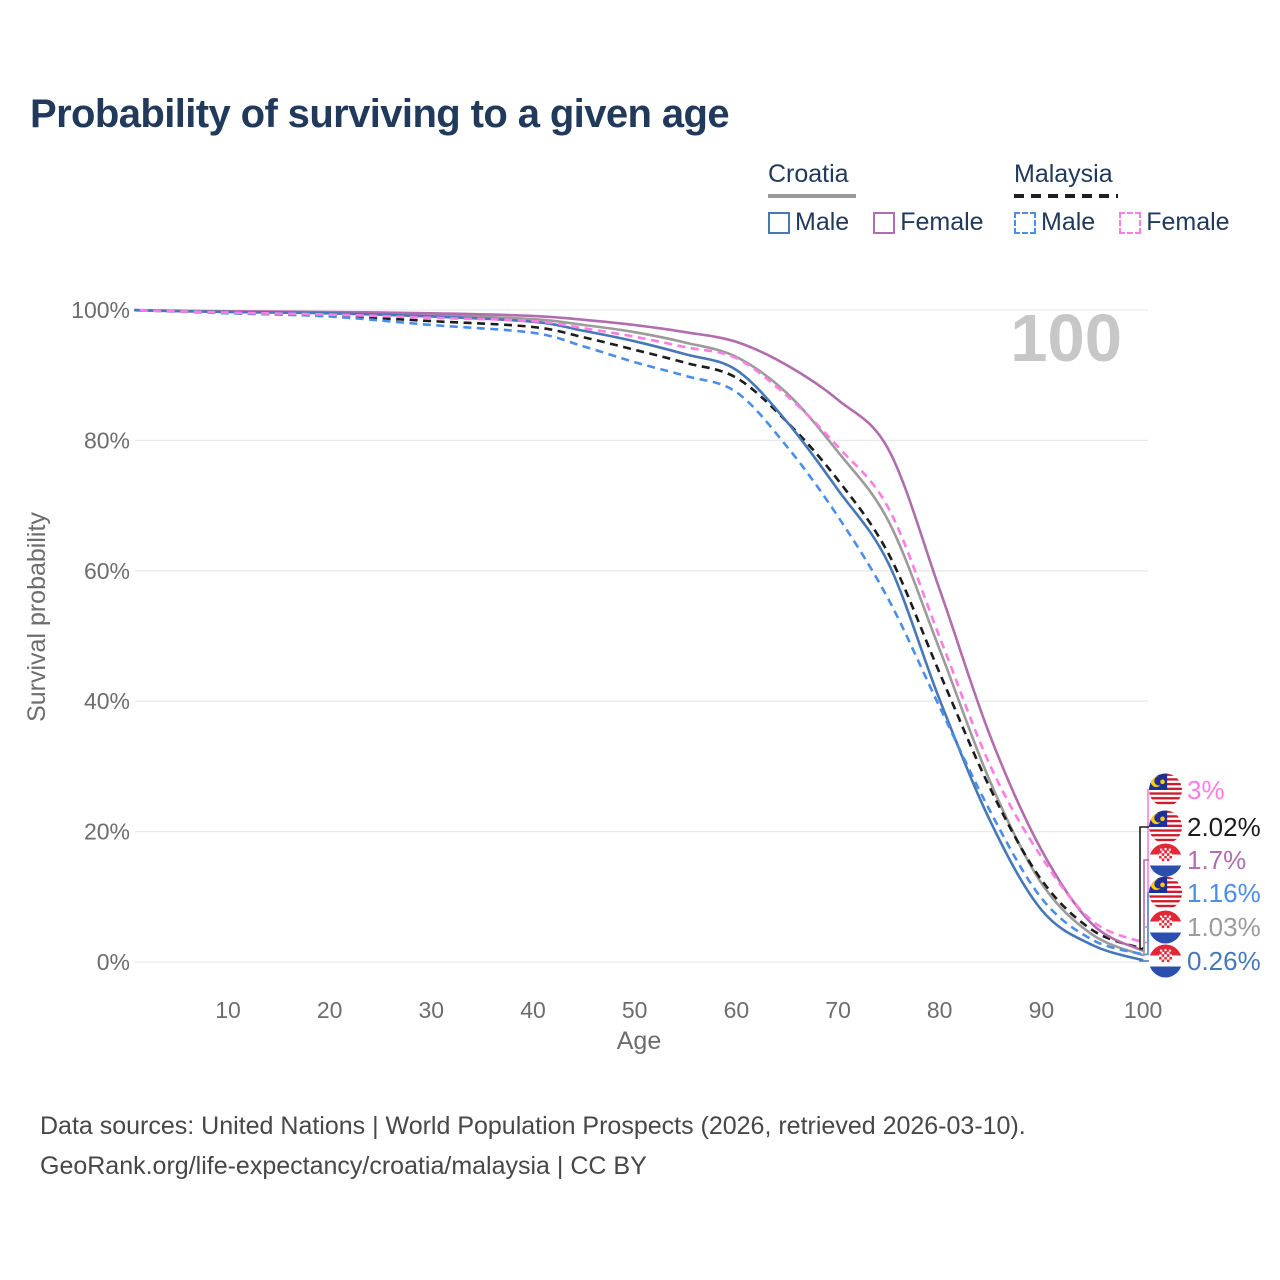 The height and width of the screenshot is (1280, 1280). What do you see at coordinates (838, 1010) in the screenshot?
I see `x-tick-label: 70` at bounding box center [838, 1010].